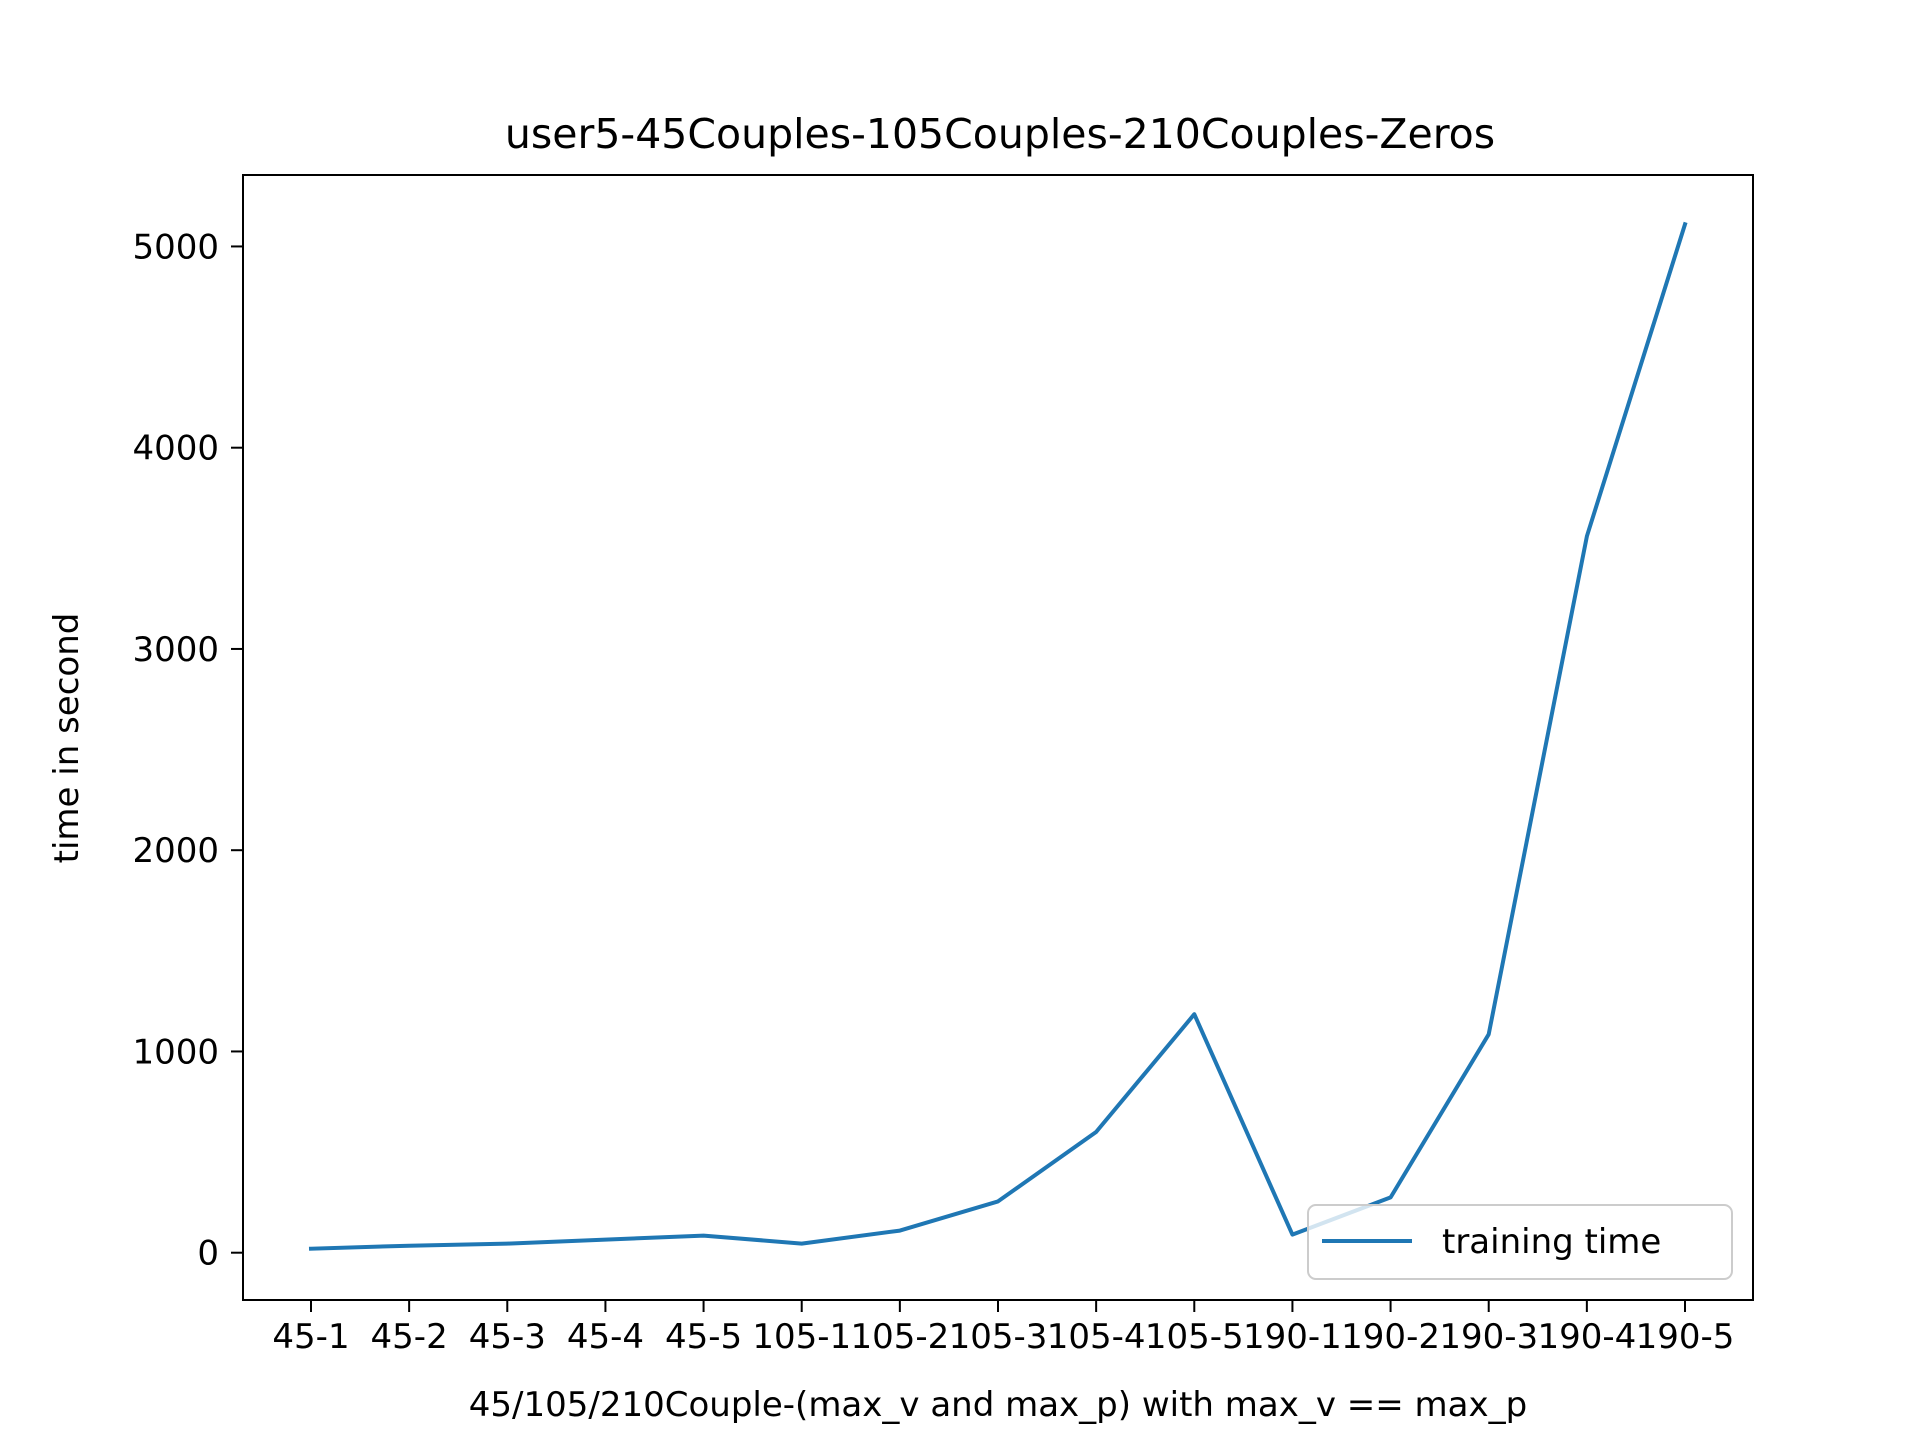 This screenshot has height=1444, width=1920. What do you see at coordinates (175, 851) in the screenshot?
I see `y-tick-label: 2000` at bounding box center [175, 851].